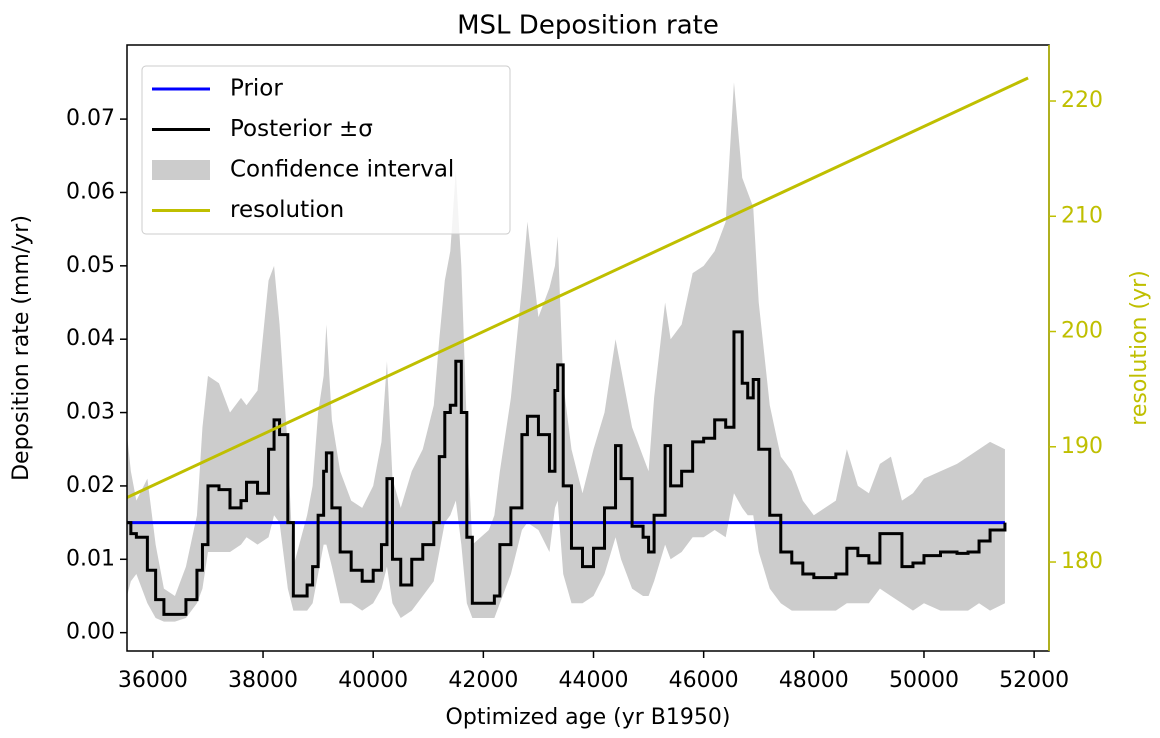  I want to click on legend-label: resolution, so click(287, 210).